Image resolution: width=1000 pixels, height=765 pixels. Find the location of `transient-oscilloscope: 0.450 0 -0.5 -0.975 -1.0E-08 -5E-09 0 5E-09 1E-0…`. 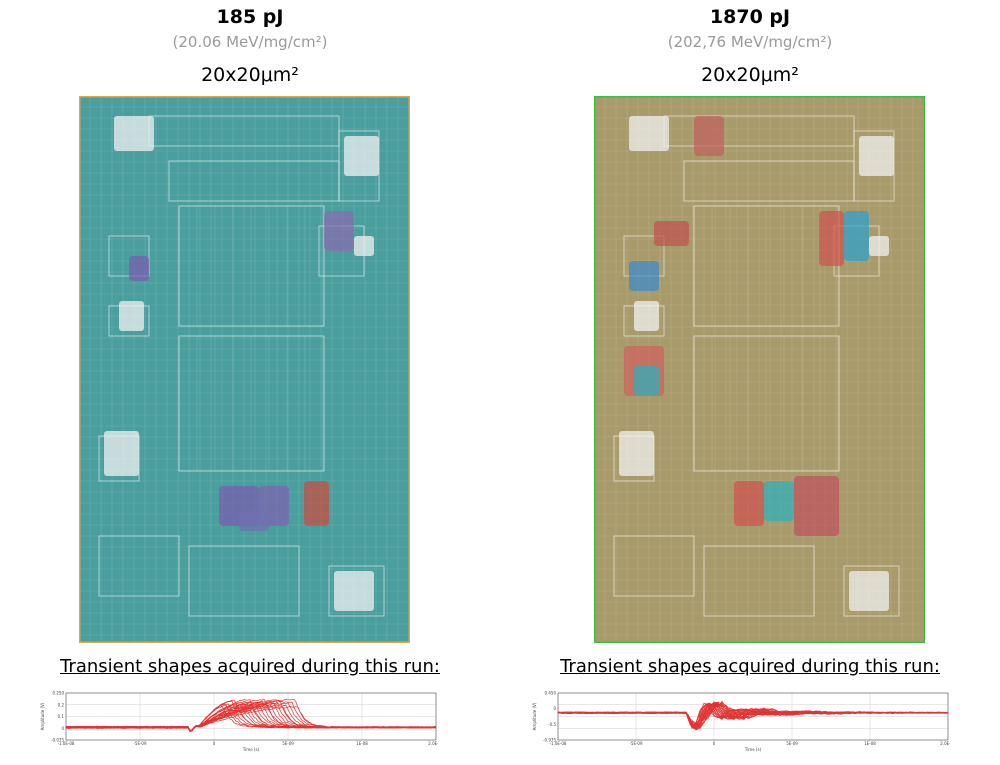

transient-oscilloscope: 0.450 0 -0.5 -0.975 -1.0E-08 -5E-09 0 5E-09 1E-0… is located at coordinates (740, 721).